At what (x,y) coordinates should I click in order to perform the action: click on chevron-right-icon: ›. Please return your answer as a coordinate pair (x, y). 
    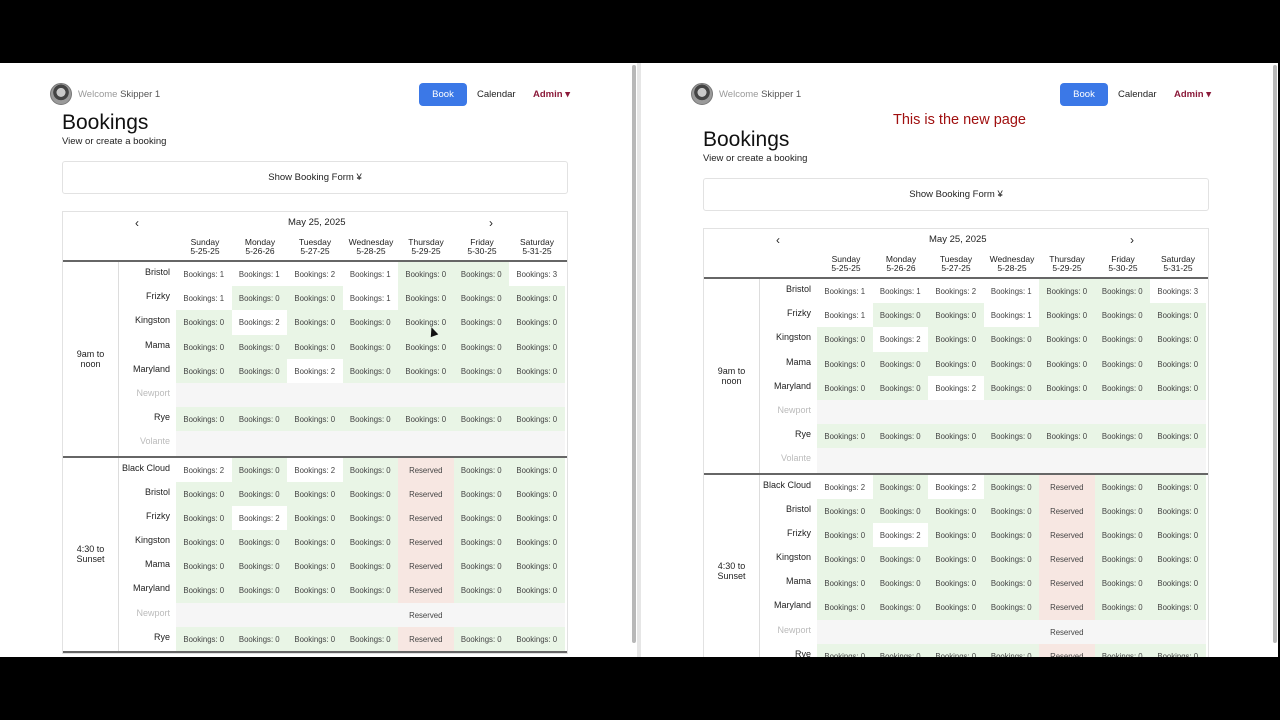
    Looking at the image, I should click on (1132, 240).